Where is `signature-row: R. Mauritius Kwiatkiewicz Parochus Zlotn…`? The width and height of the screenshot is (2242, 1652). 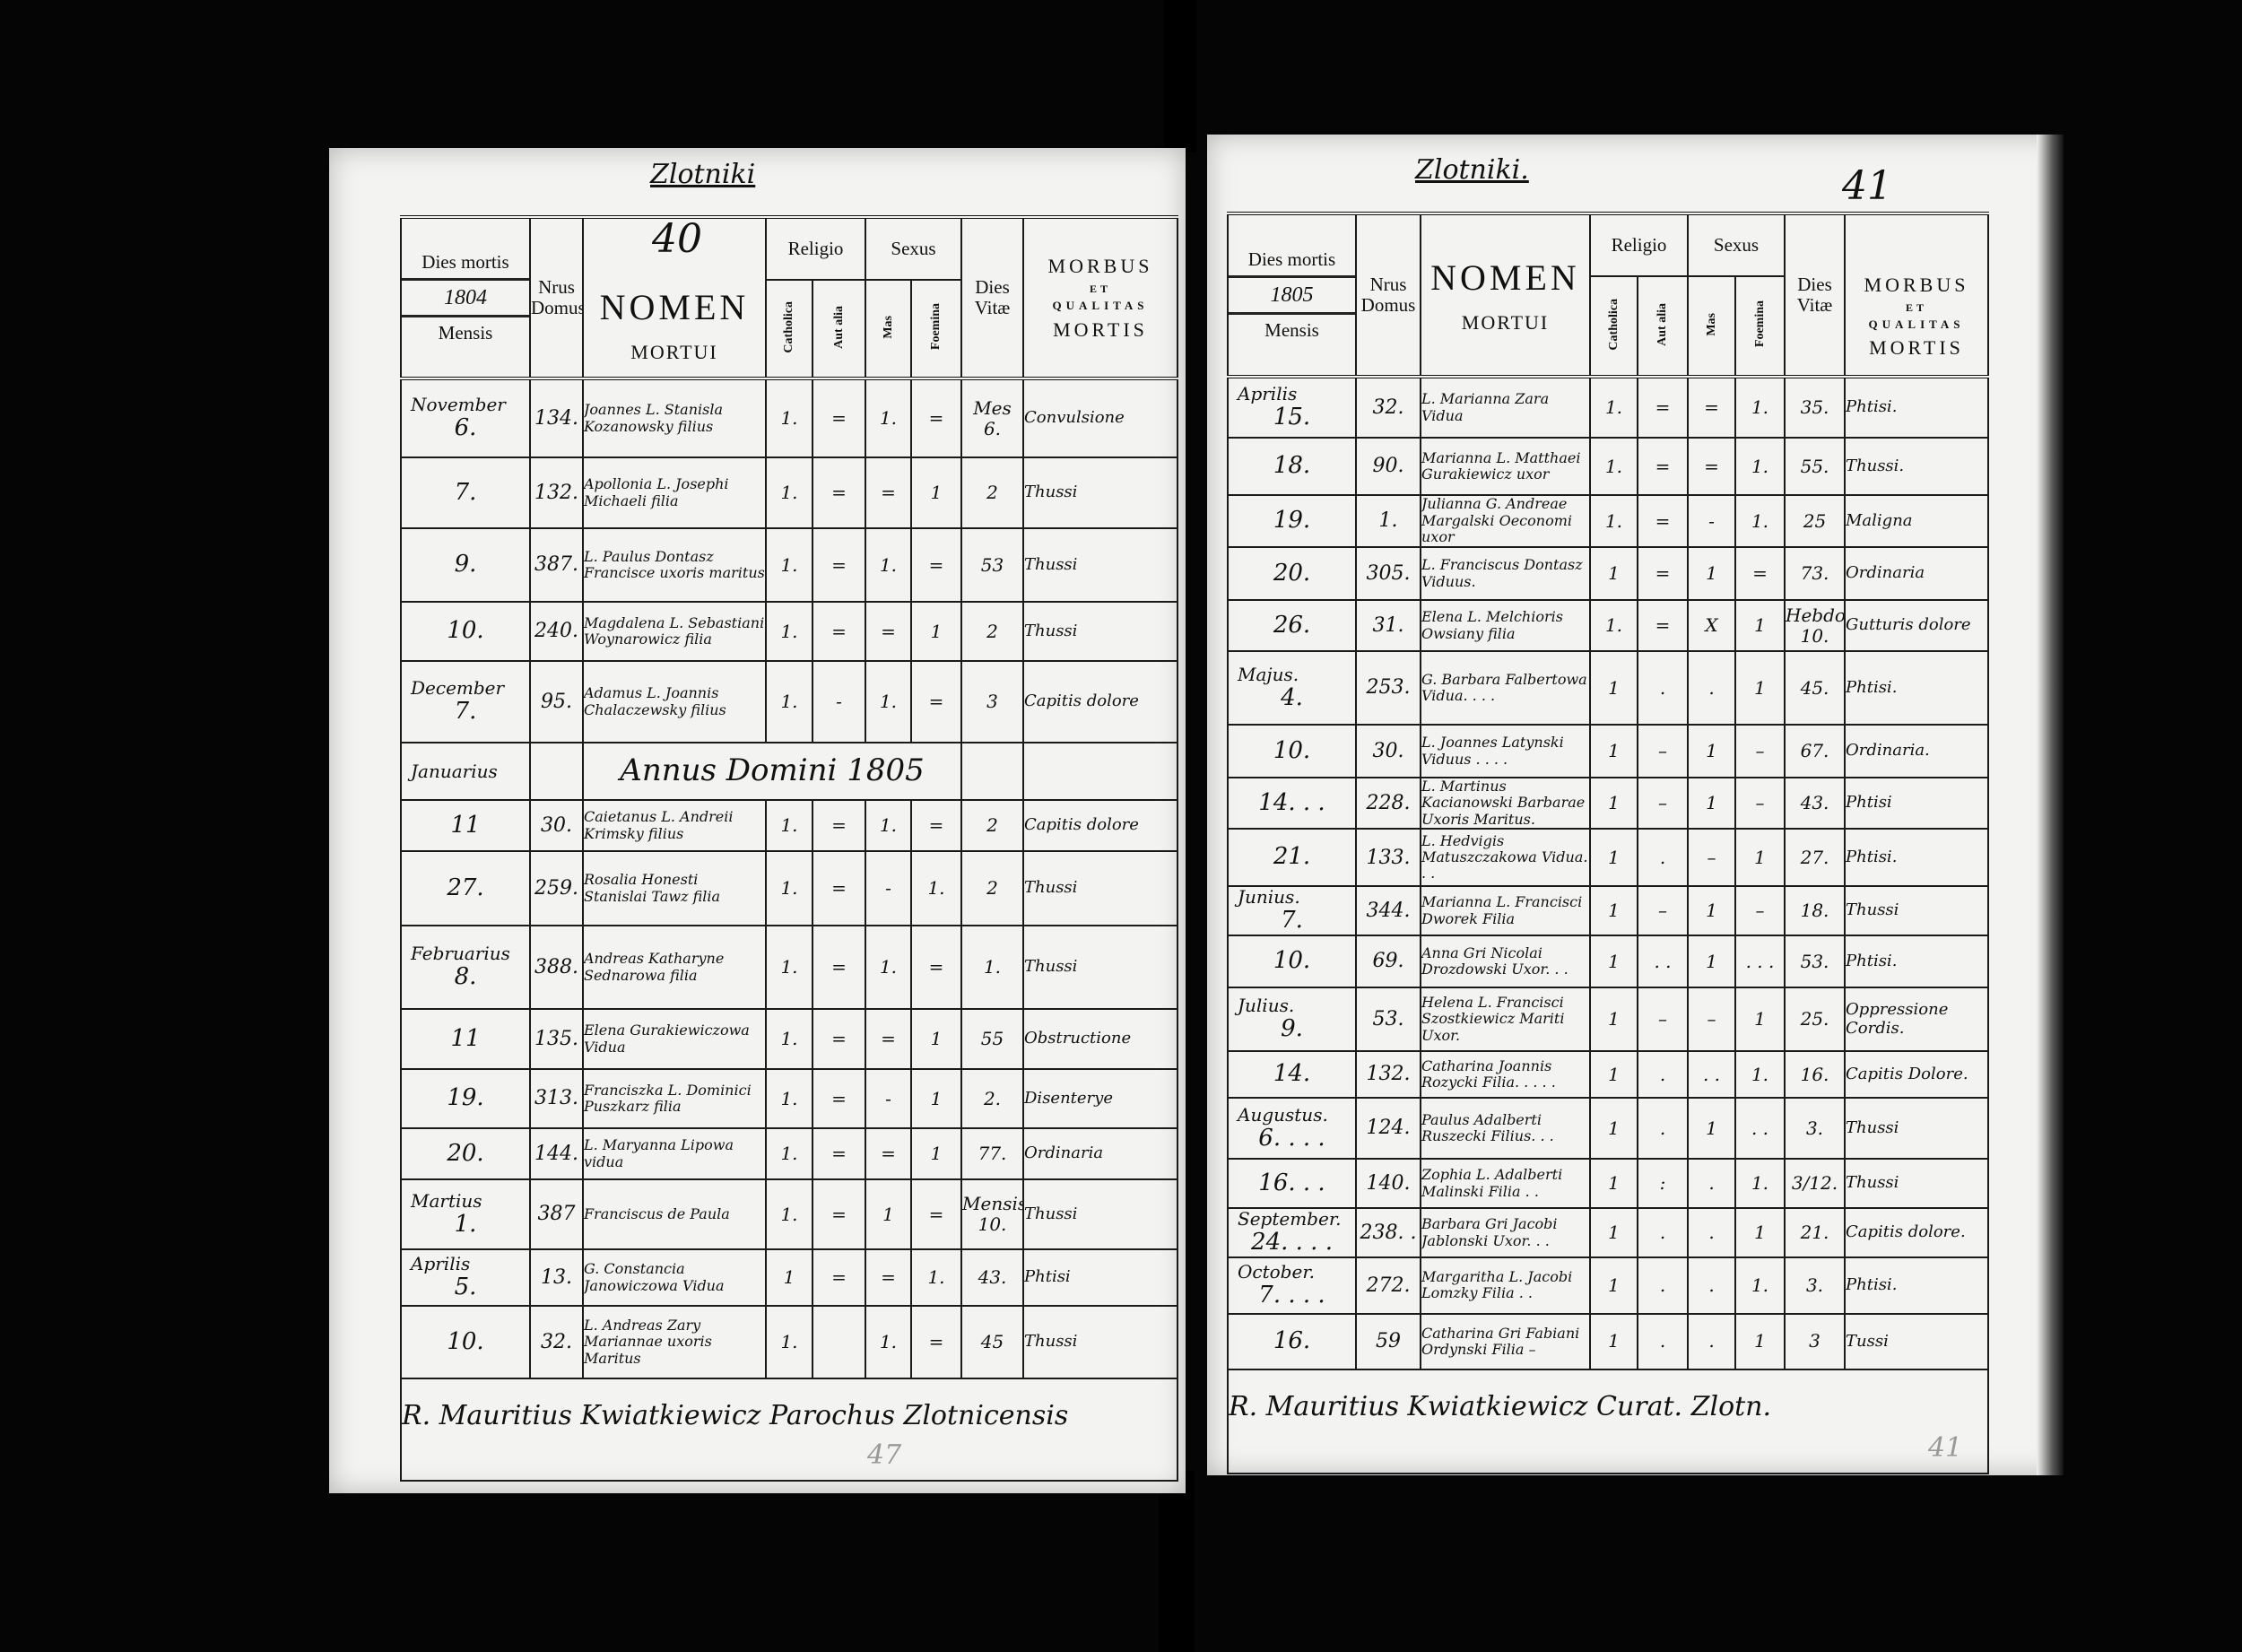 signature-row: R. Mauritius Kwiatkiewicz Parochus Zlotn… is located at coordinates (789, 1430).